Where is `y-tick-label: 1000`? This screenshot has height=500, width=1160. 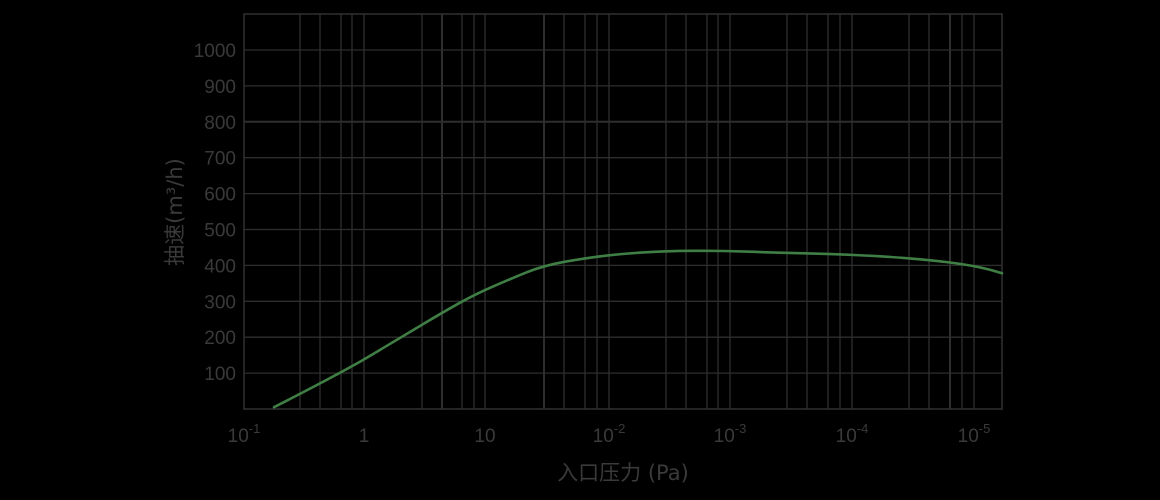
y-tick-label: 1000 is located at coordinates (215, 51).